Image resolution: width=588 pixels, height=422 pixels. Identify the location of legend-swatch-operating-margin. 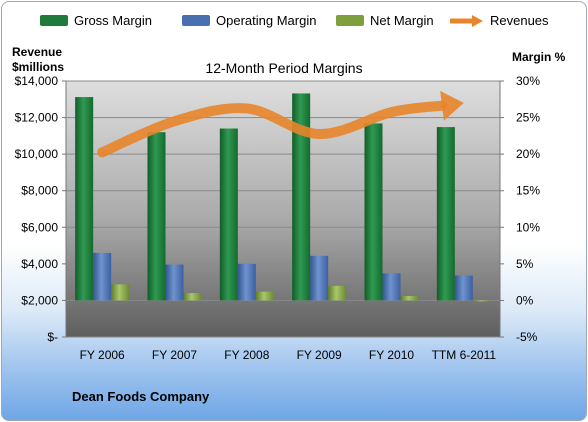
(196, 20).